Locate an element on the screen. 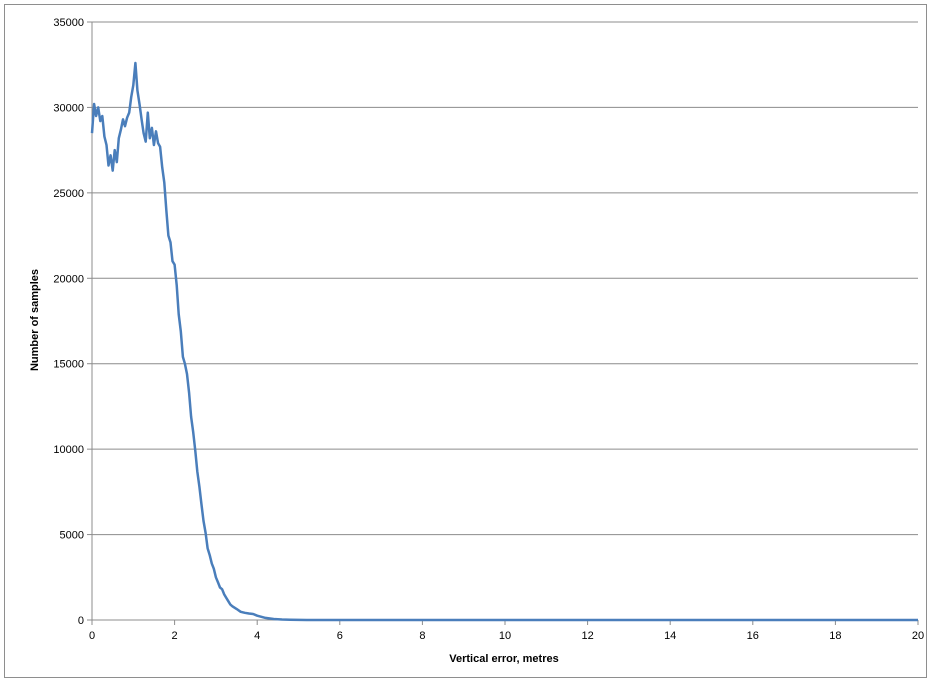  y-axis-title: Number of samples is located at coordinates (35, 320).